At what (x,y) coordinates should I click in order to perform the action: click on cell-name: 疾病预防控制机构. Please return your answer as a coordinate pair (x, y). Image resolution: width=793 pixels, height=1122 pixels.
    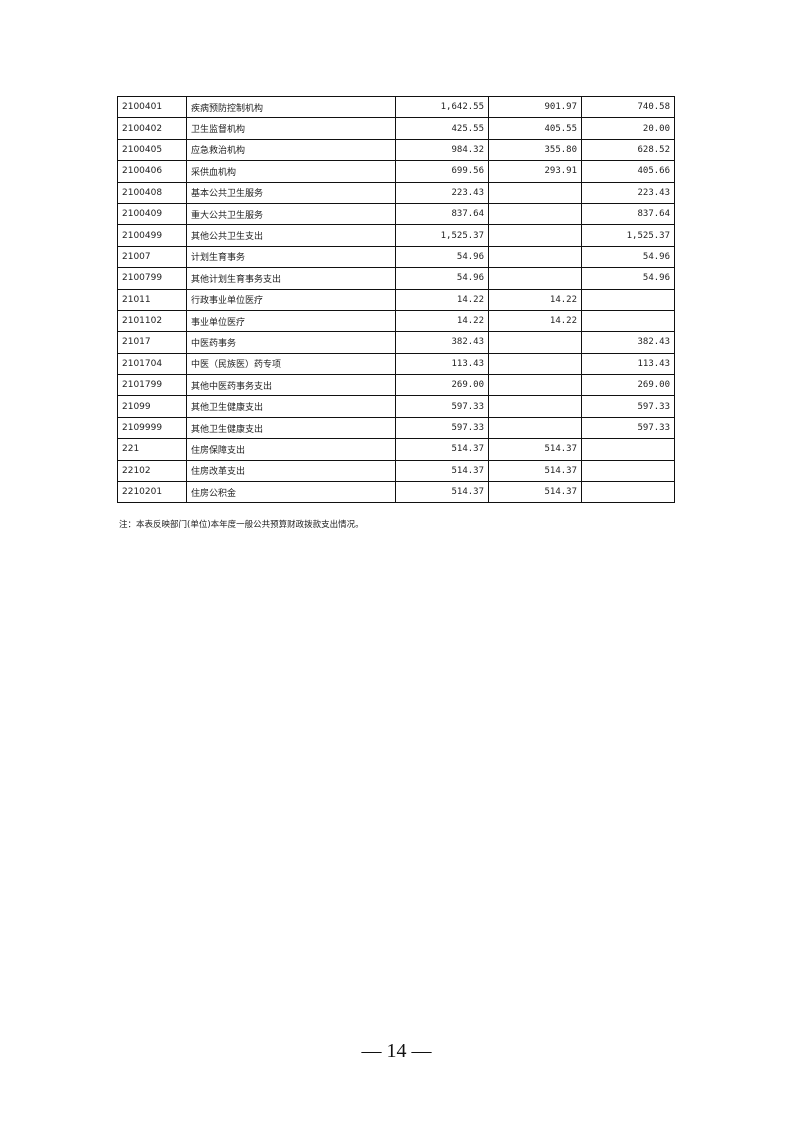
    Looking at the image, I should click on (291, 107).